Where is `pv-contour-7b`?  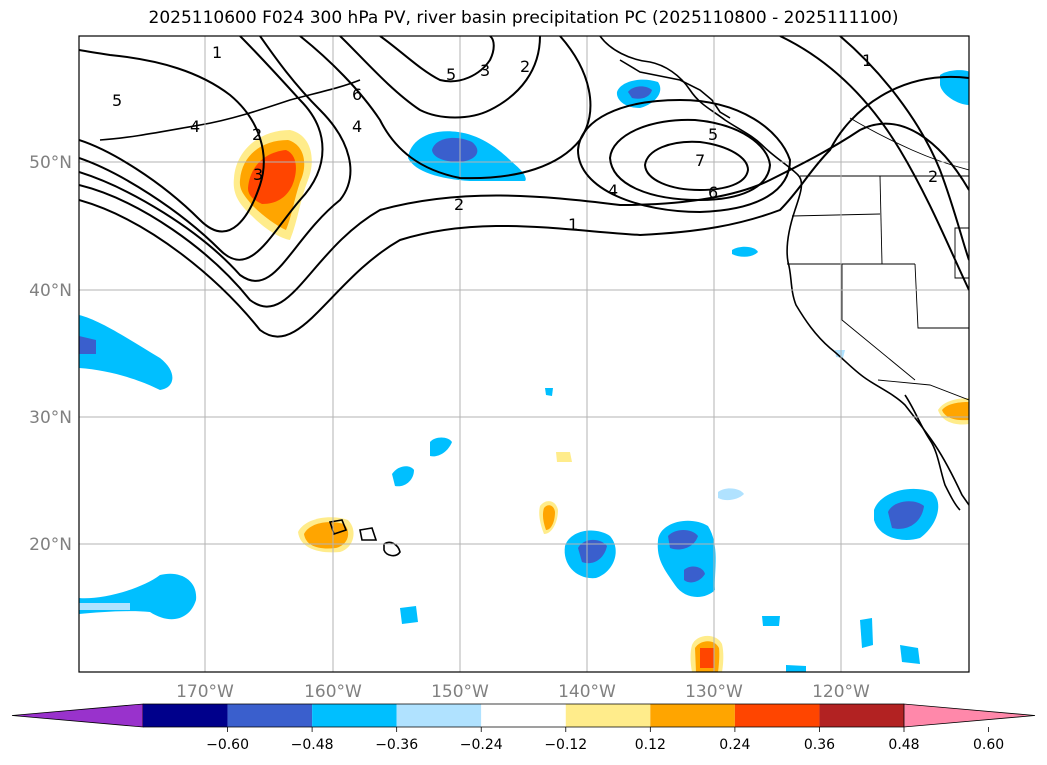 pv-contour-7b is located at coordinates (440, 77).